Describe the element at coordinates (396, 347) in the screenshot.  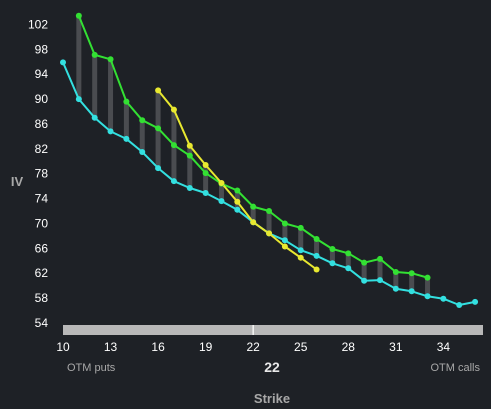
I see `x-tick-label: 31` at that location.